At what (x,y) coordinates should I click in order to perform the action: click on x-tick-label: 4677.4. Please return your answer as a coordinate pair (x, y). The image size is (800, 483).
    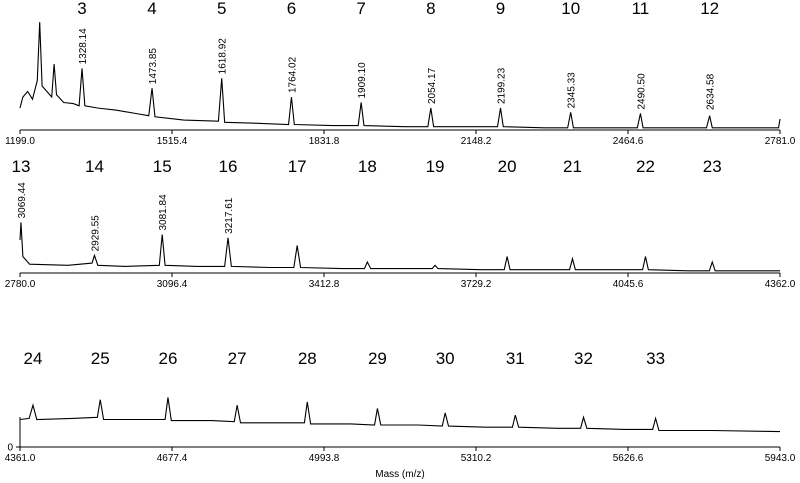
    Looking at the image, I should click on (172, 458).